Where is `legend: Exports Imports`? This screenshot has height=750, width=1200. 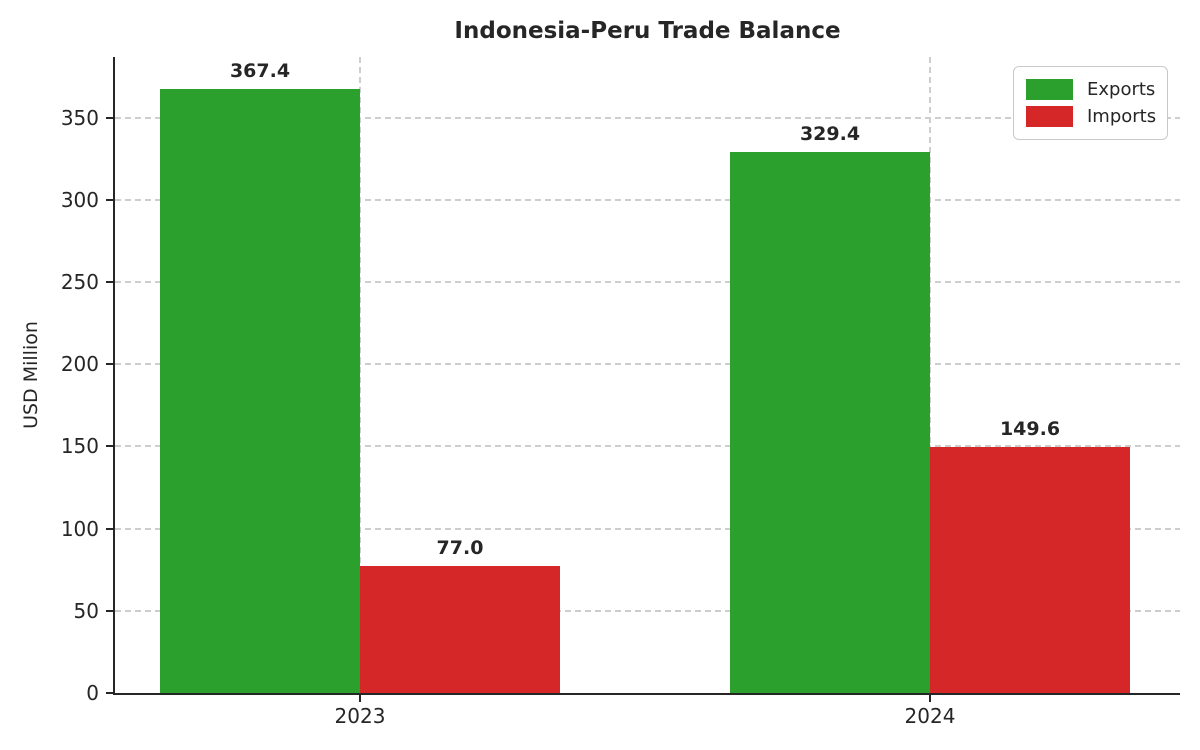
legend: Exports Imports is located at coordinates (1090, 103).